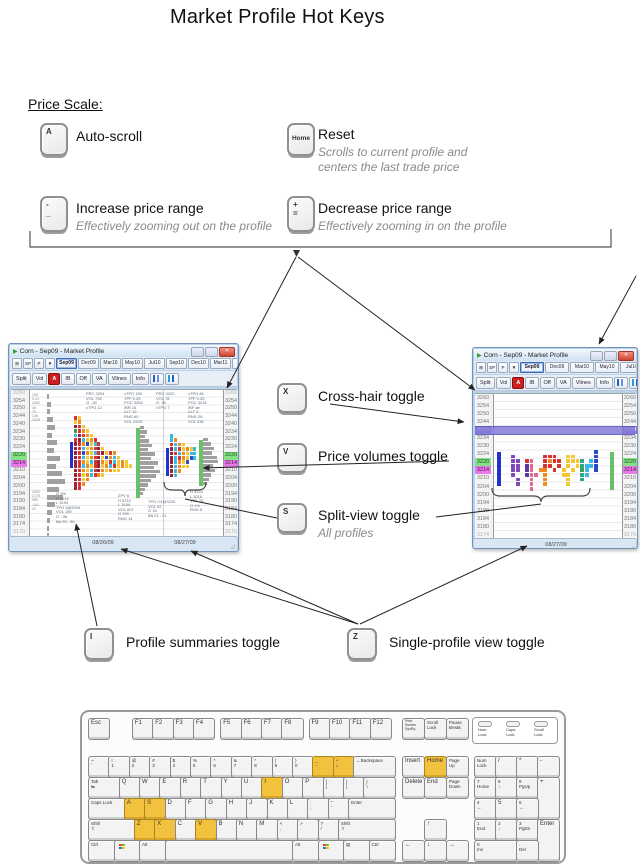  What do you see at coordinates (379, 788) in the screenshot?
I see `key-: | \` at bounding box center [379, 788].